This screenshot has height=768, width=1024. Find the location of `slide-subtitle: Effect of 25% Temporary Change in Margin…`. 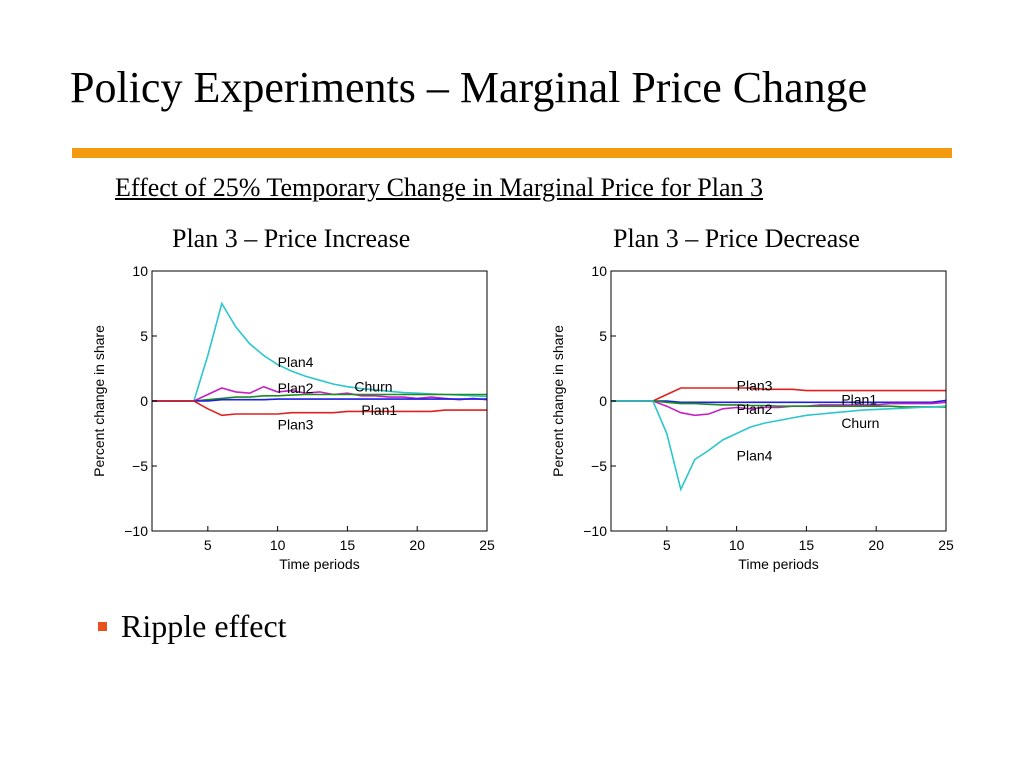

slide-subtitle: Effect of 25% Temporary Change in Margin… is located at coordinates (439, 187).